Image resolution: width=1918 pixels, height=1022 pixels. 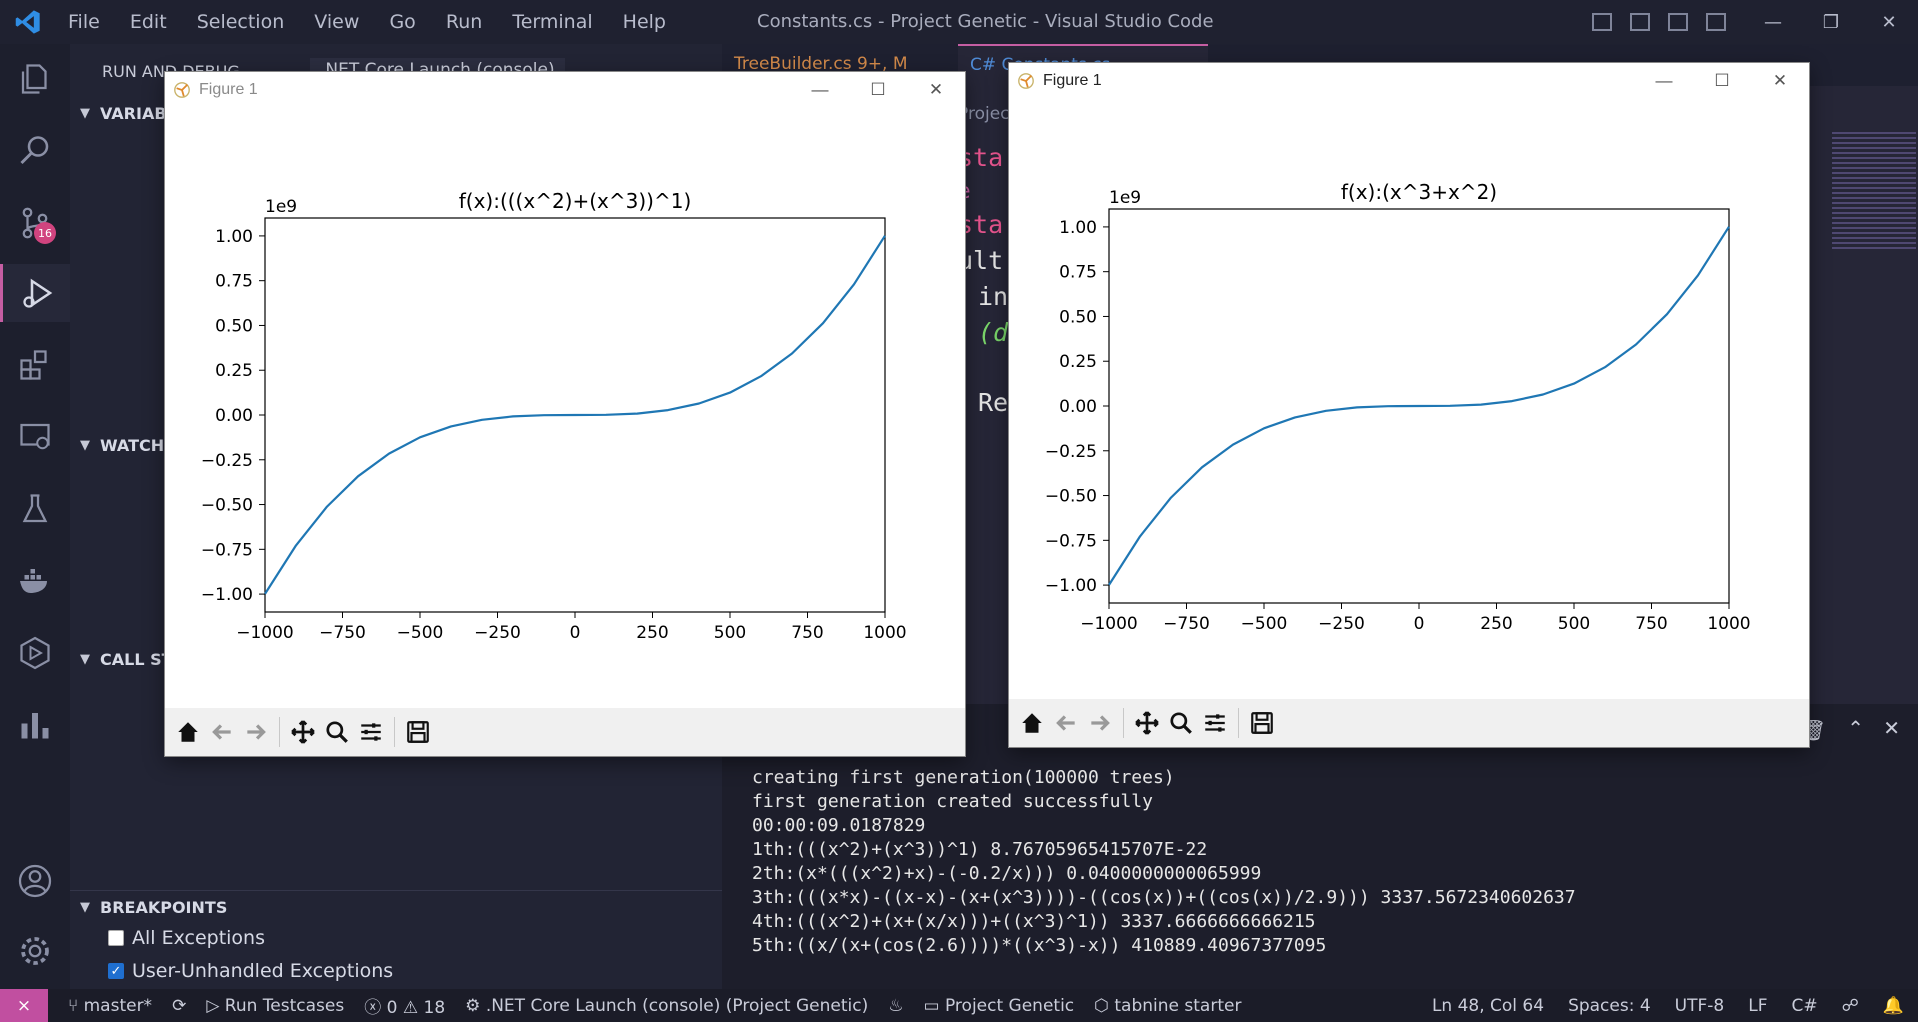 I want to click on search-icon, so click(x=35, y=151).